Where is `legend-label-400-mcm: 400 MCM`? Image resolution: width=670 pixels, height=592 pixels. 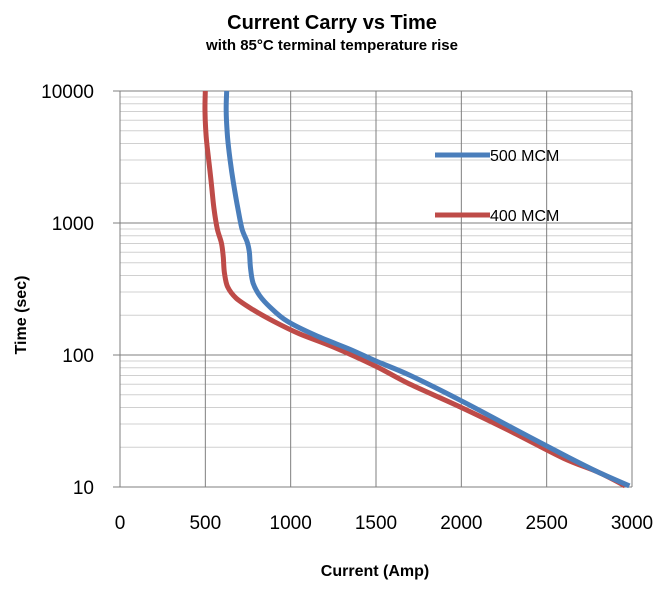
legend-label-400-mcm: 400 MCM is located at coordinates (524, 216).